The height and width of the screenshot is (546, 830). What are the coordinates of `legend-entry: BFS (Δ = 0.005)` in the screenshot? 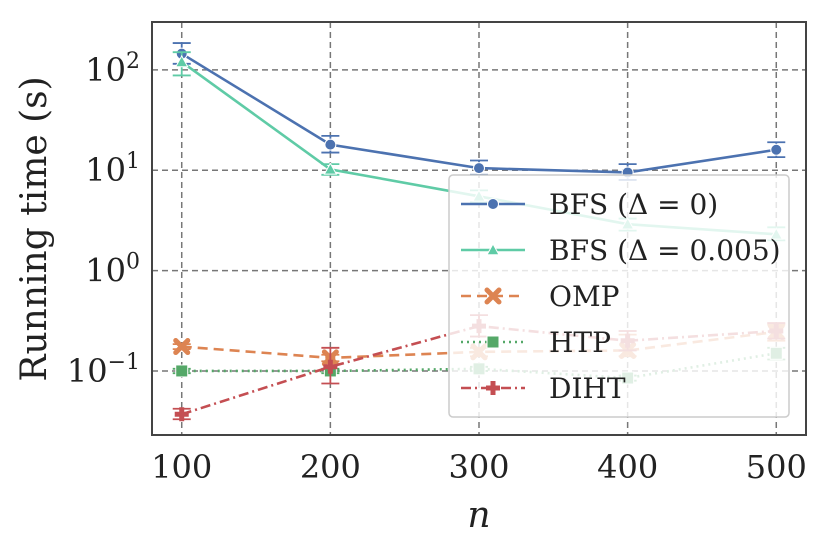 It's located at (621, 250).